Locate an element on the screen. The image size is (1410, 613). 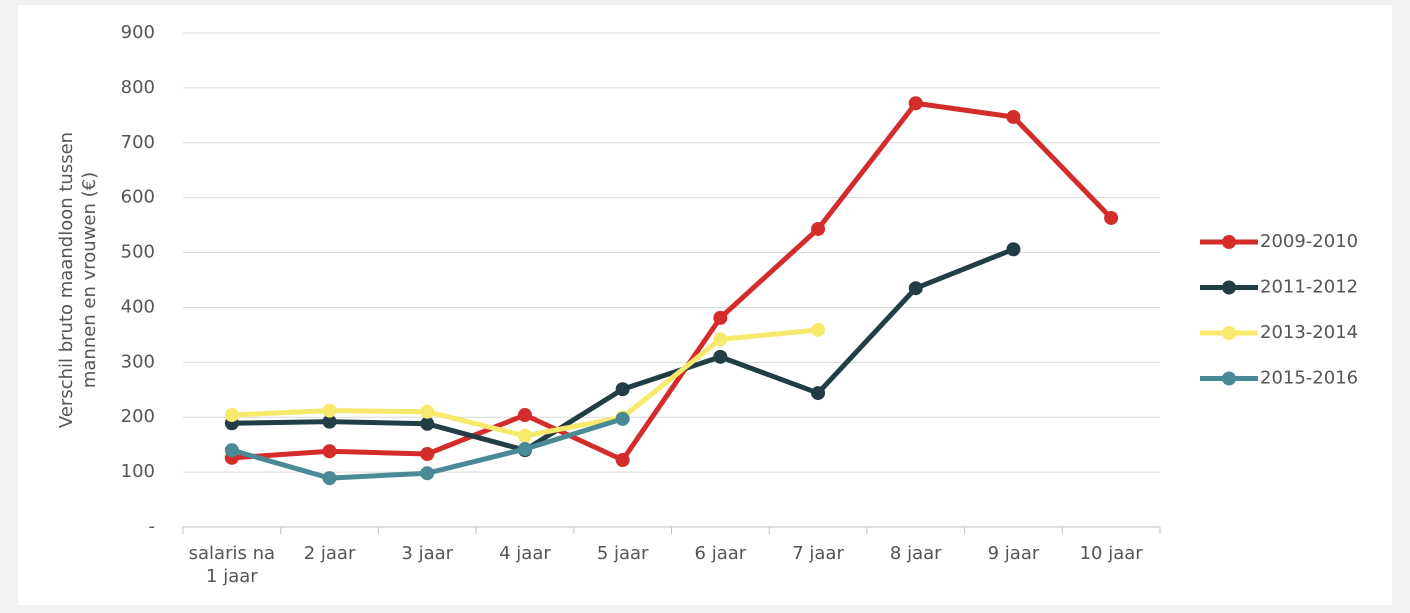
legend-label: 2013-2014 is located at coordinates (1309, 332).